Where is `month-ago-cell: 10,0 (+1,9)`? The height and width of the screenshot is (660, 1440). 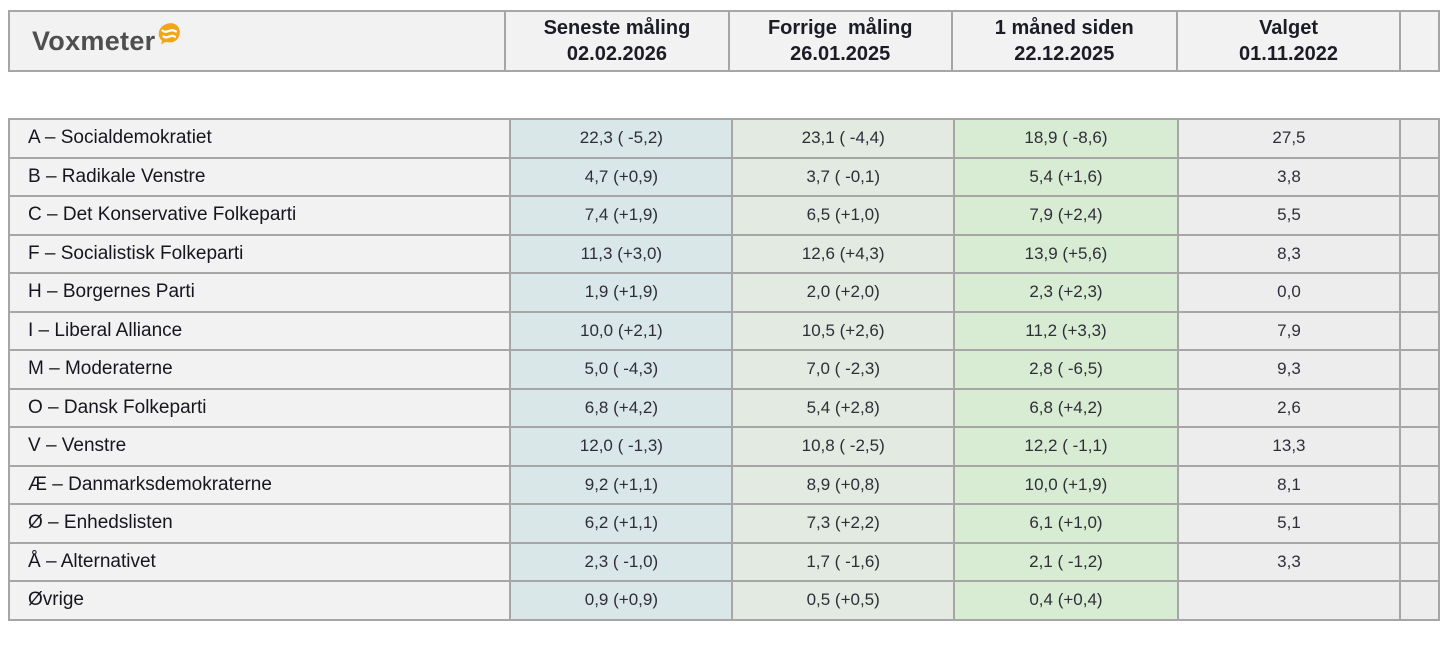
month-ago-cell: 10,0 (+1,9) is located at coordinates (1066, 484).